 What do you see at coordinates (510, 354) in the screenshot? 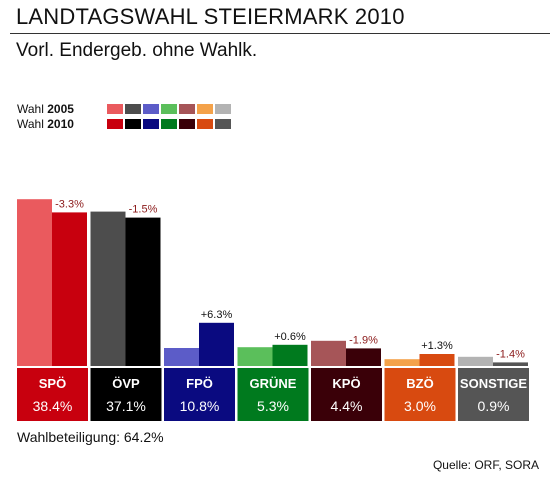
I see `diff-label-sonstige: -1.4%` at bounding box center [510, 354].